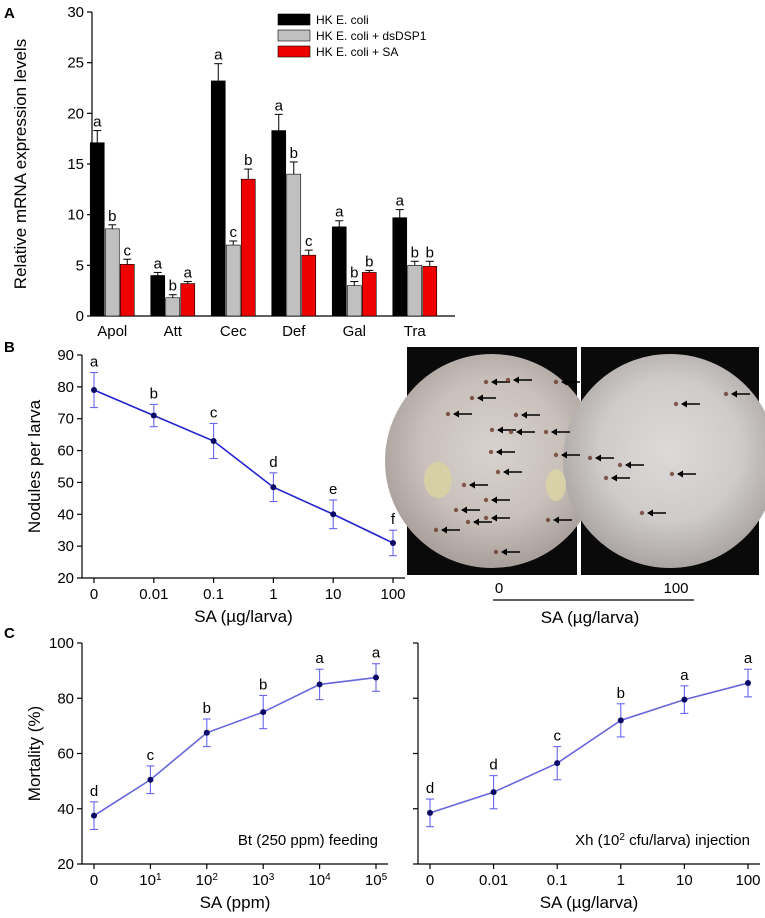 The height and width of the screenshot is (918, 765). What do you see at coordinates (556, 485) in the screenshot?
I see `fat-body` at bounding box center [556, 485].